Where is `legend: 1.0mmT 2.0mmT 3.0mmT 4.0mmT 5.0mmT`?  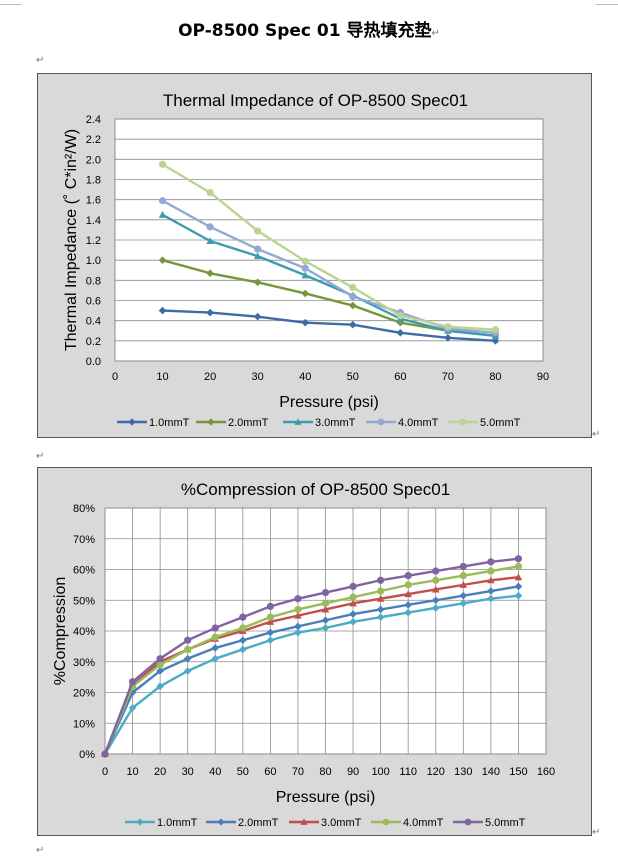
legend: 1.0mmT 2.0mmT 3.0mmT 4.0mmT 5.0mmT is located at coordinates (325, 823).